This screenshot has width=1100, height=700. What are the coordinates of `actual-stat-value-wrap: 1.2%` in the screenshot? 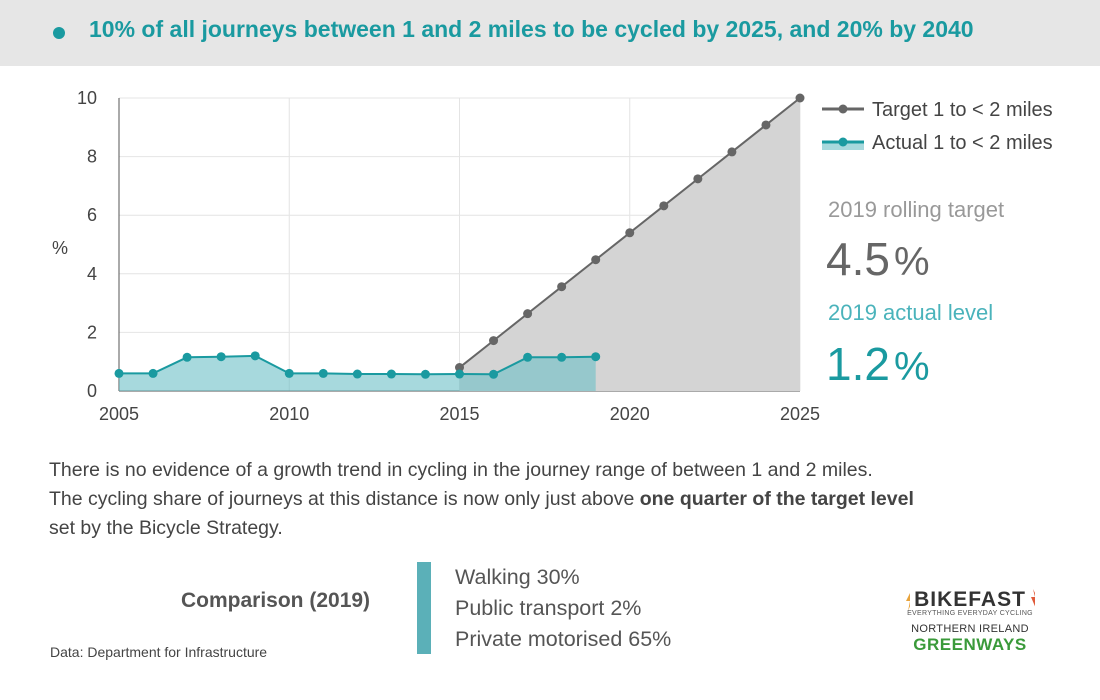 It's located at (878, 364).